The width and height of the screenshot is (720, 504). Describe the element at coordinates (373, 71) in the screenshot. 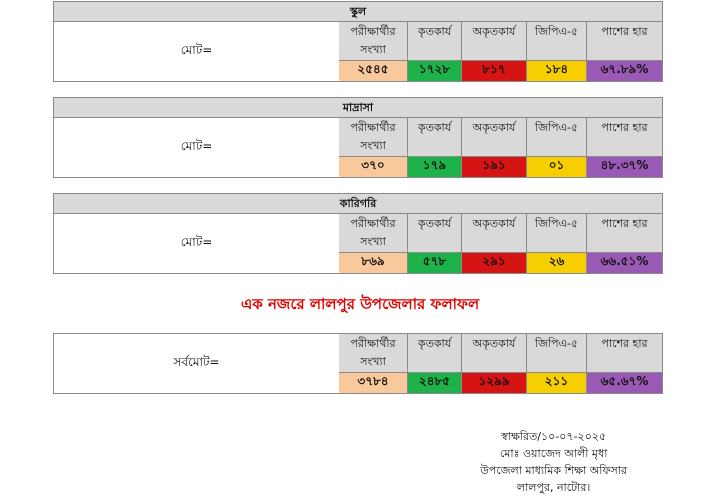

I see `school-candidates: ২৫৪৫` at that location.